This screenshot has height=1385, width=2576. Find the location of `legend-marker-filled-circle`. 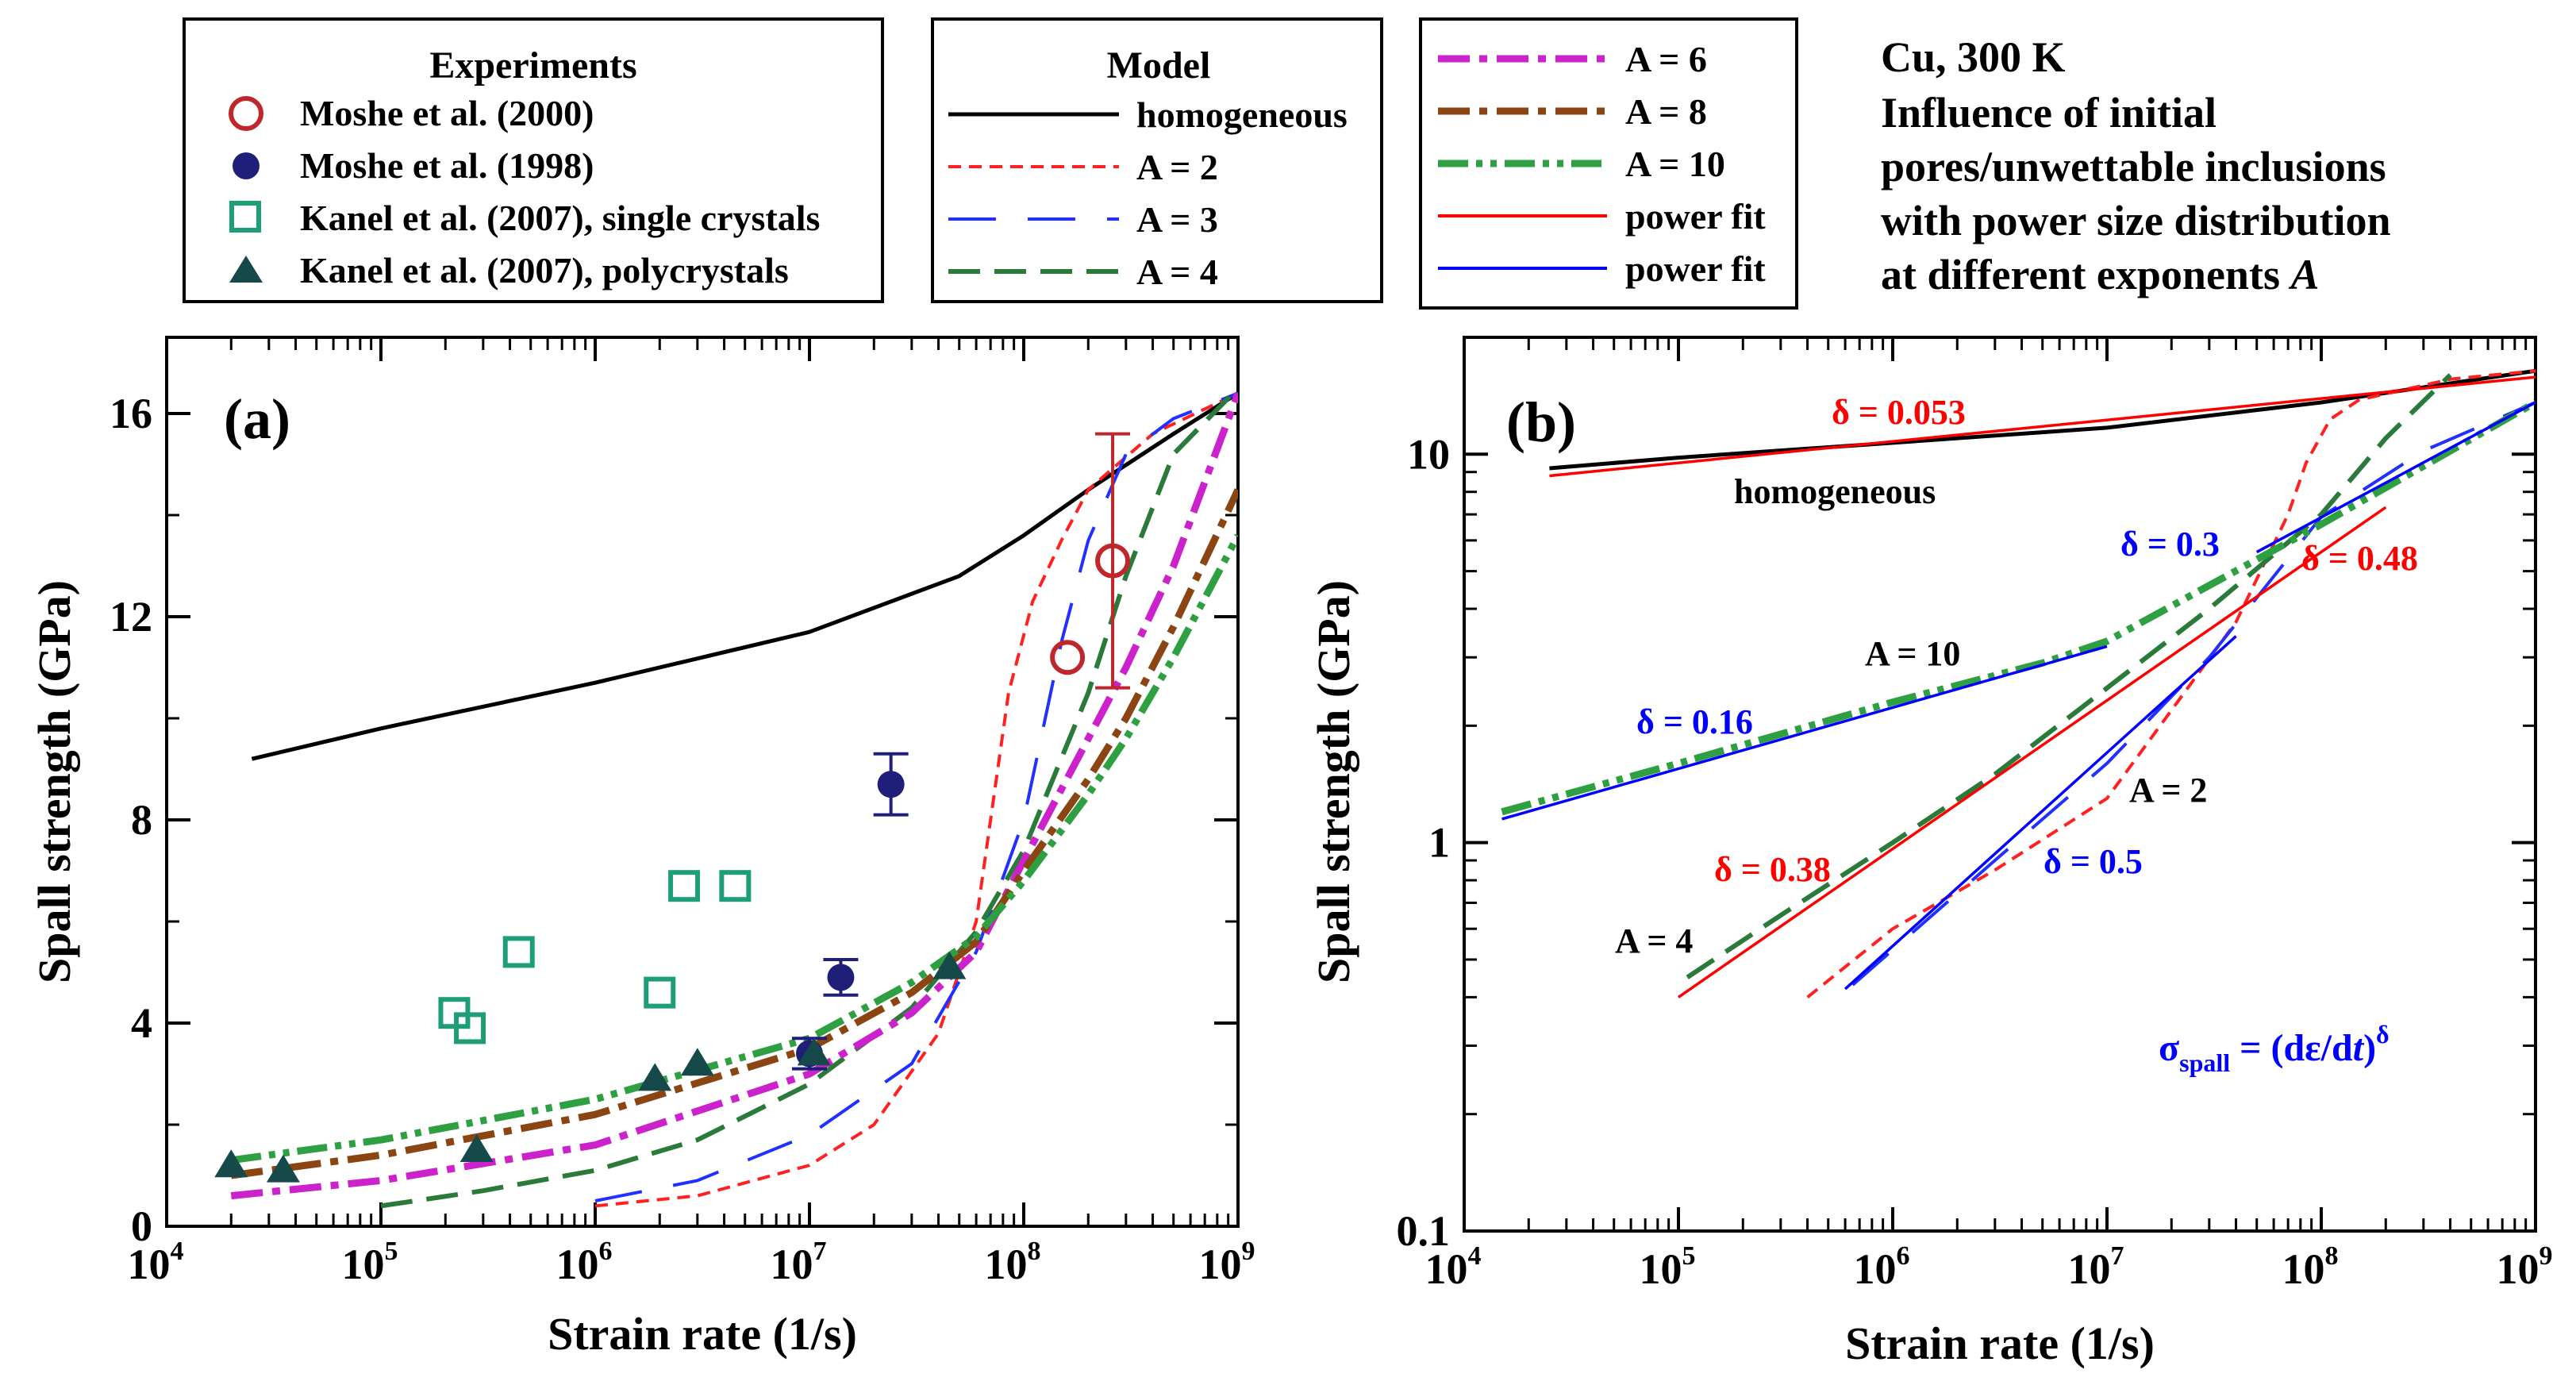

legend-marker-filled-circle is located at coordinates (247, 165).